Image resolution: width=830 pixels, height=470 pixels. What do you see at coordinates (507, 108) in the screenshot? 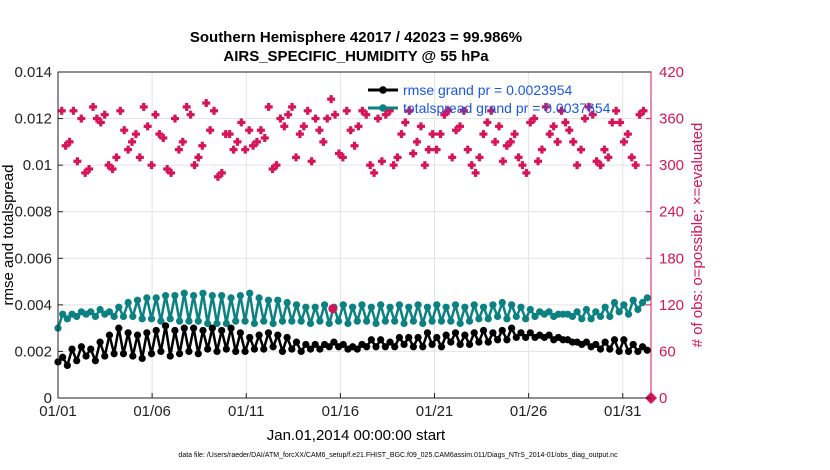
I see `legend-spread-label: totalspread grand pr = 0.0037654` at bounding box center [507, 108].